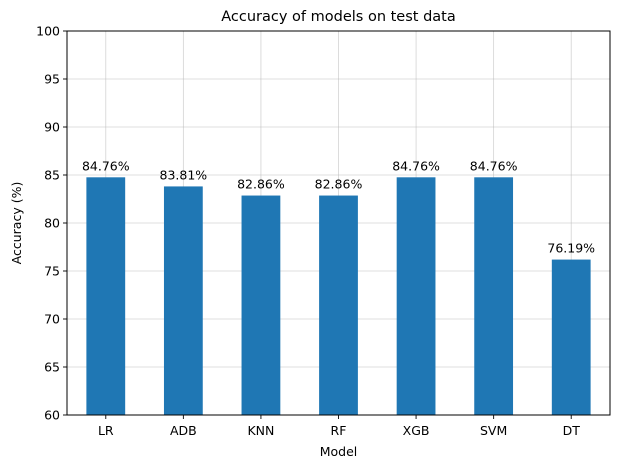  I want to click on bar-svm, so click(494, 296).